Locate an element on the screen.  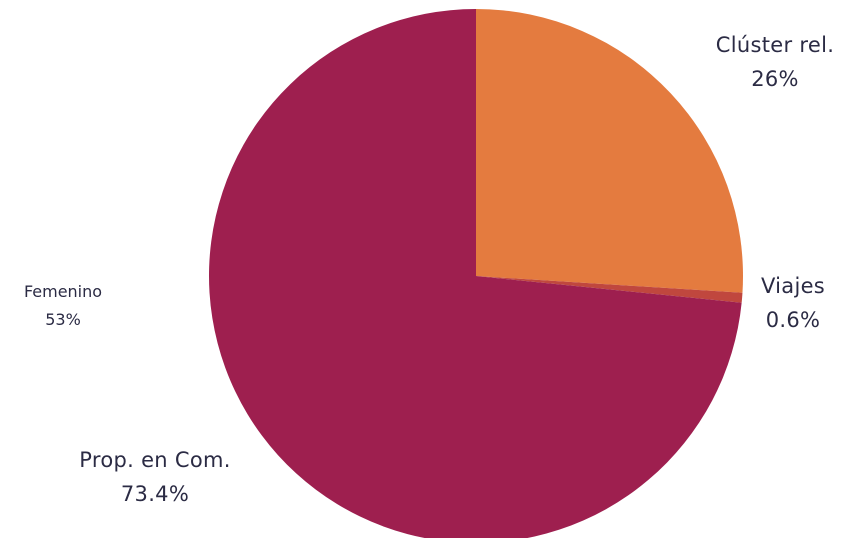
slice-label-viajes-value: 0.6% is located at coordinates (793, 320).